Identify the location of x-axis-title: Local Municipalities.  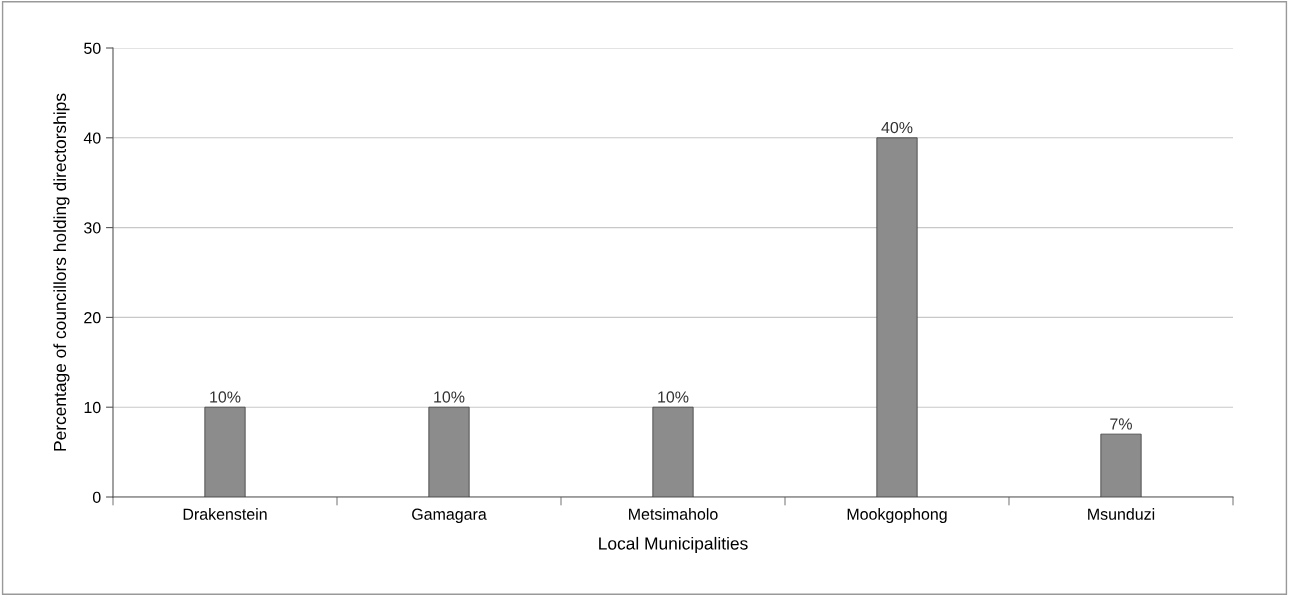
(673, 545).